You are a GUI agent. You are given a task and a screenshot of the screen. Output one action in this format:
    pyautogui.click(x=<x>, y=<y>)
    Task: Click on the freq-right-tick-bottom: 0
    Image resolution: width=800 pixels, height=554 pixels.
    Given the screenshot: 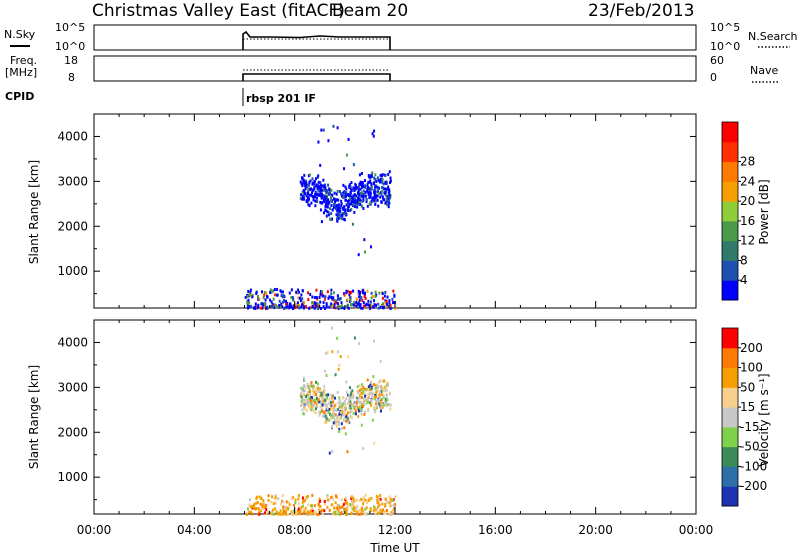 What is the action you would take?
    pyautogui.click(x=713, y=77)
    